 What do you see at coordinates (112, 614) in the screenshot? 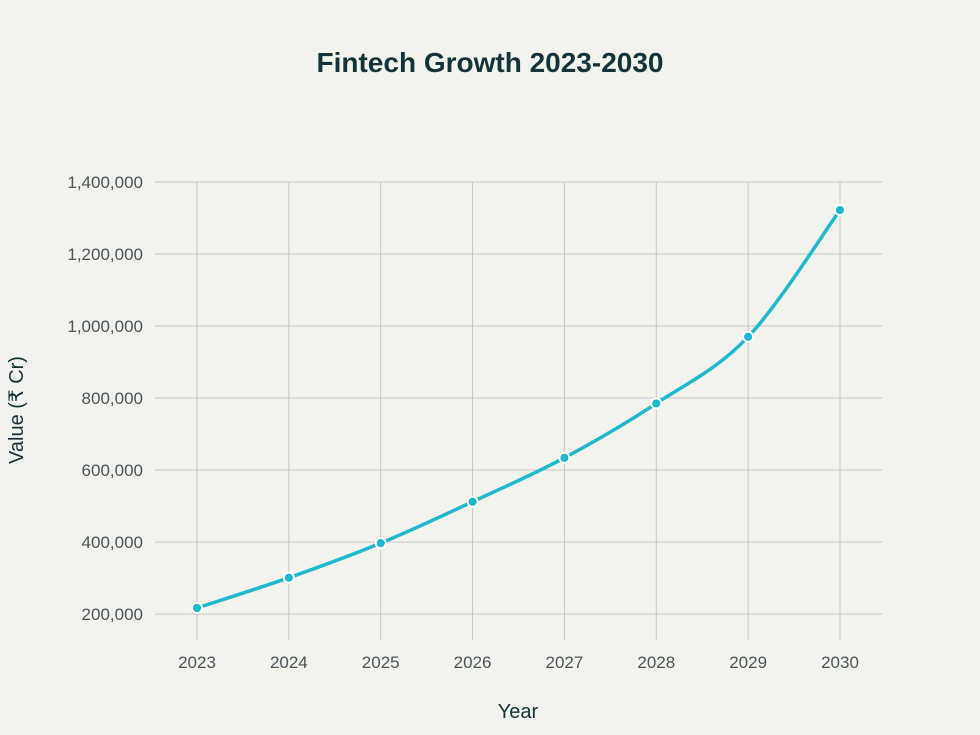
I see `y-tick-label: 200,000` at bounding box center [112, 614].